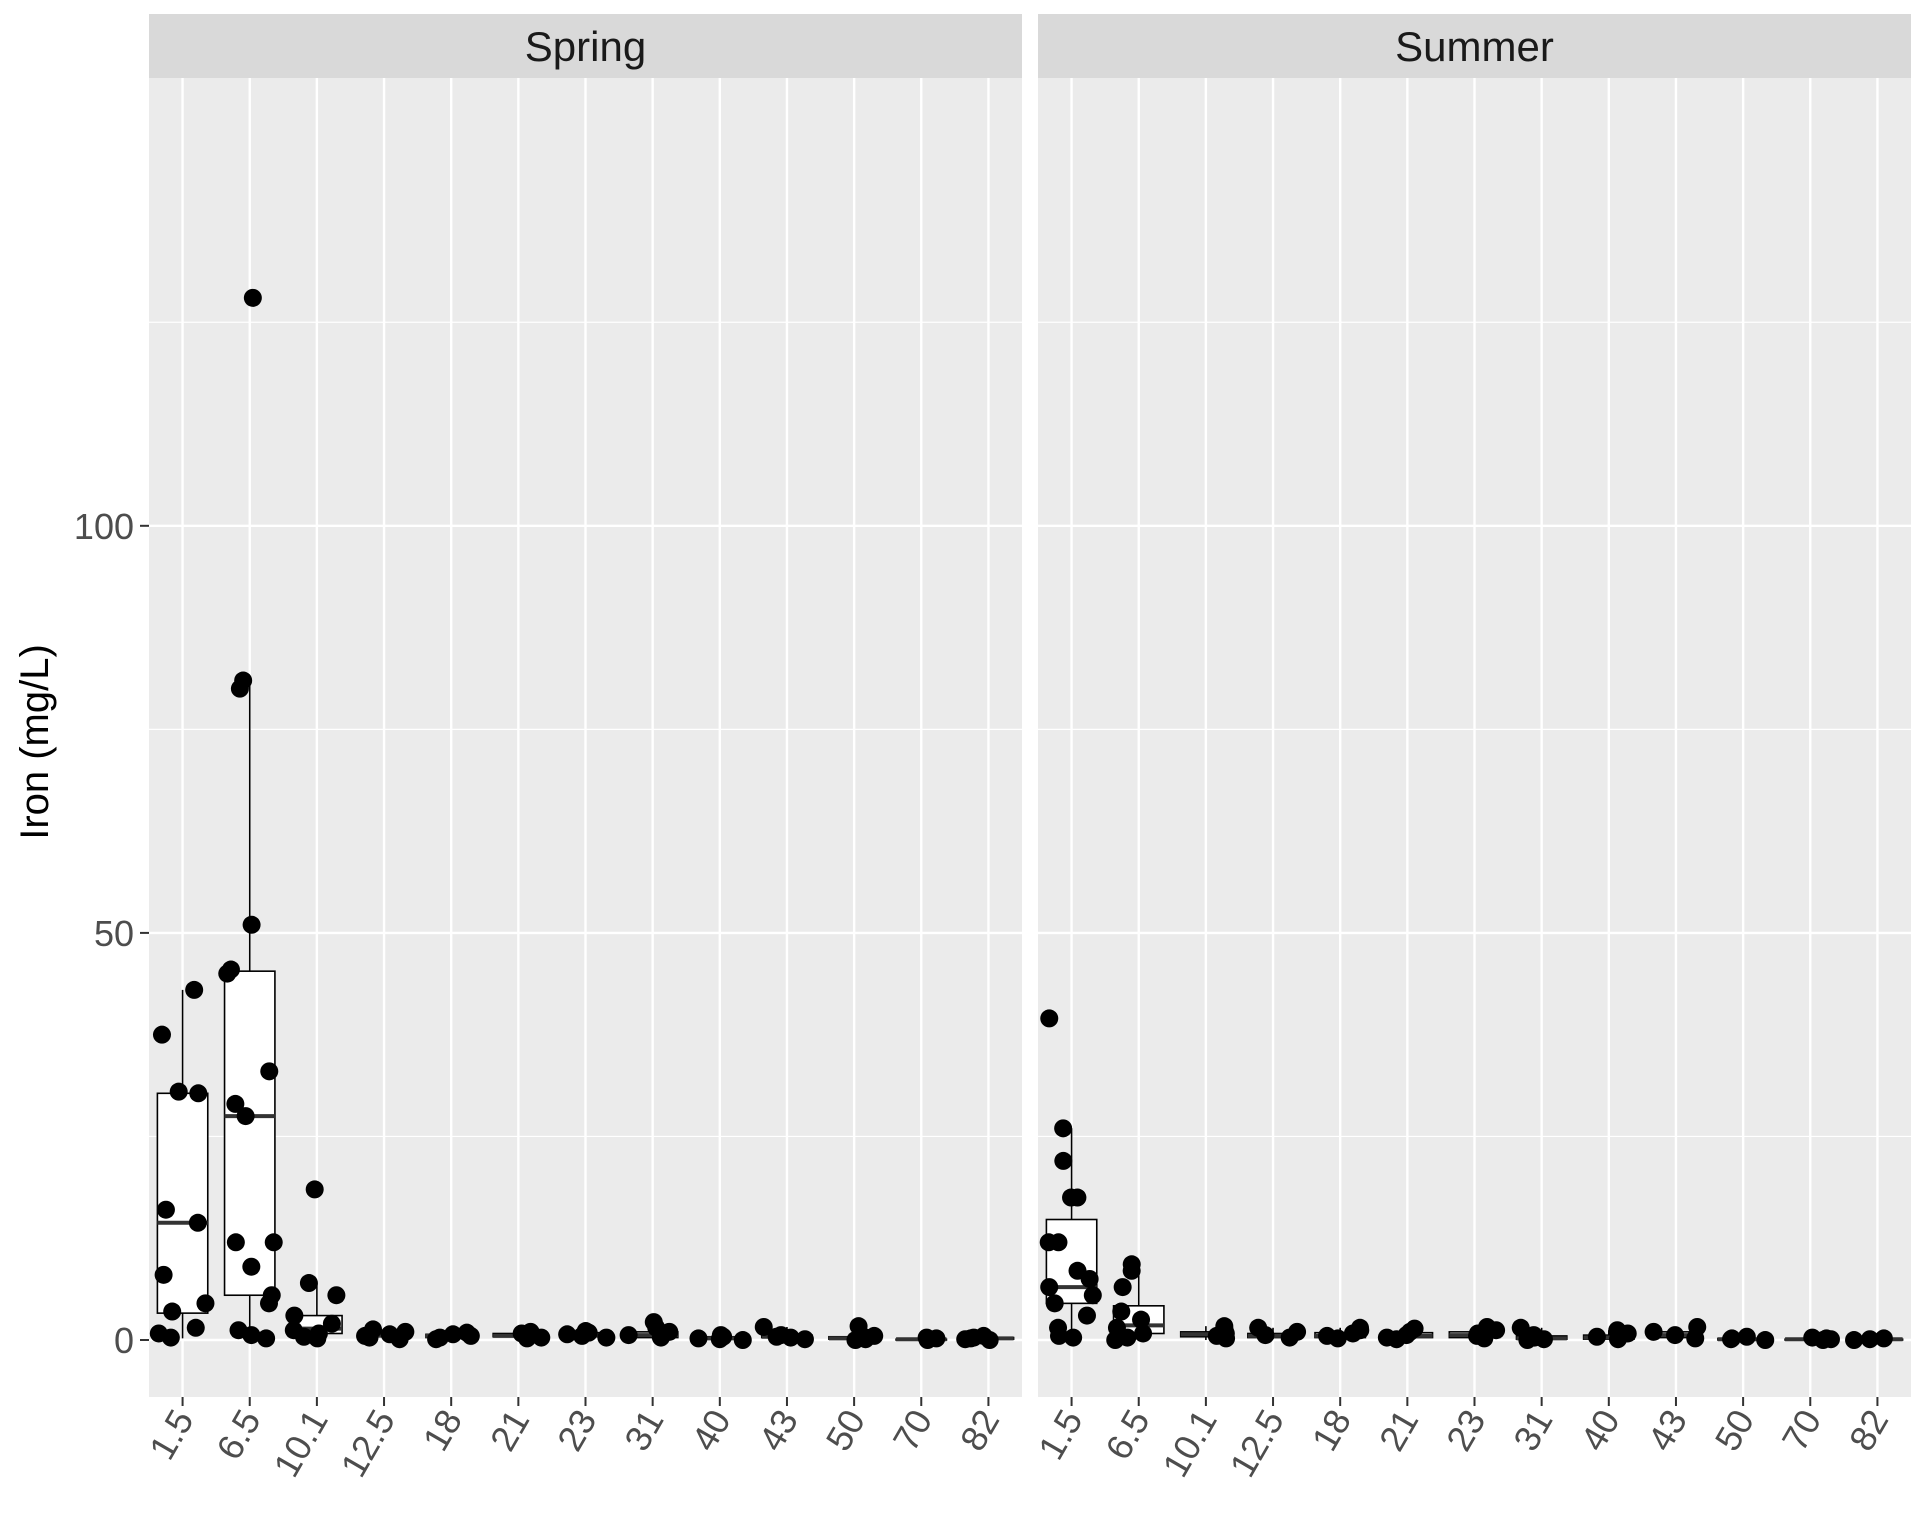 Image resolution: width=1920 pixels, height=1536 pixels. Describe the element at coordinates (913, 1430) in the screenshot. I see `x-tick-label: 70` at that location.